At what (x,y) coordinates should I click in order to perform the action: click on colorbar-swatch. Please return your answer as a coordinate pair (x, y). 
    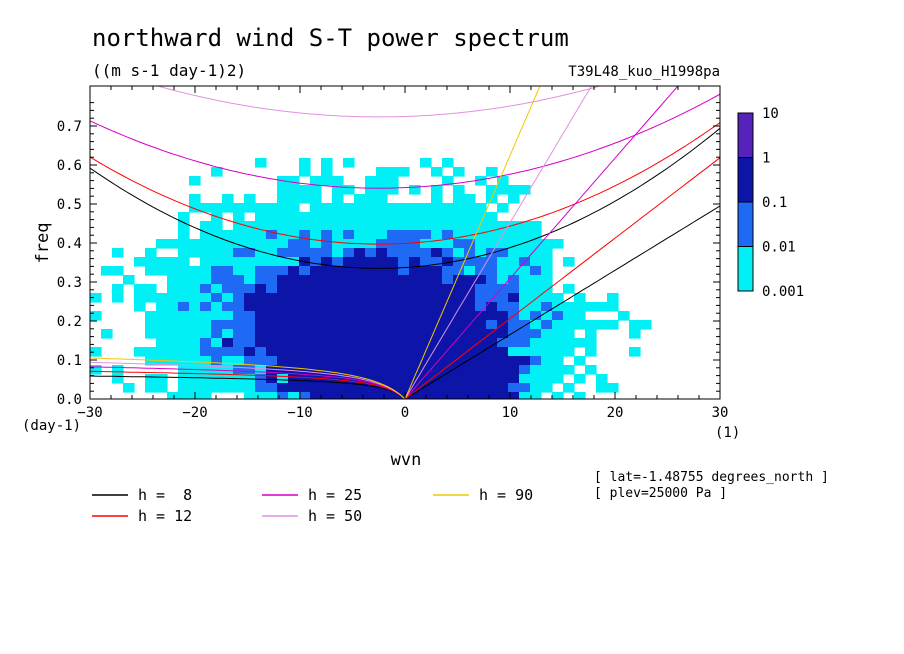
    Looking at the image, I should click on (745, 269).